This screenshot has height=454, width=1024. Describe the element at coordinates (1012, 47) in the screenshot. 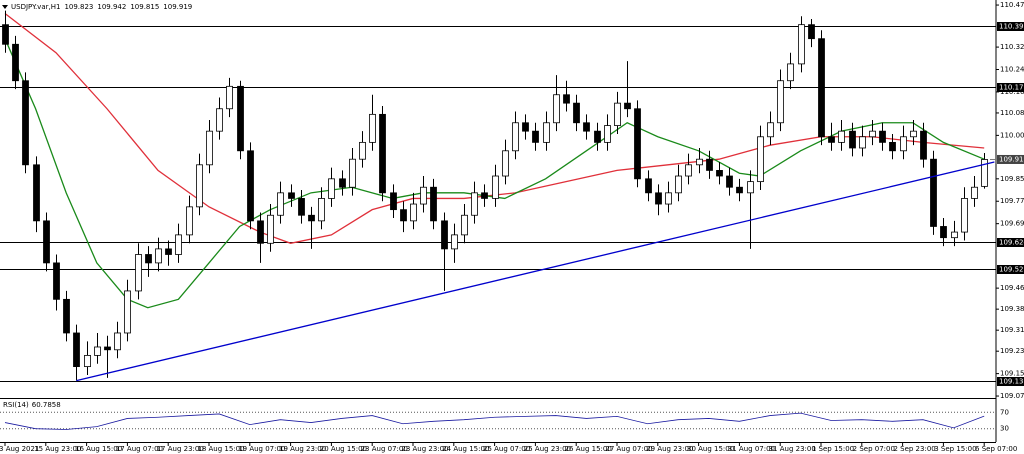

I see `y-tick-label: 110.320` at that location.